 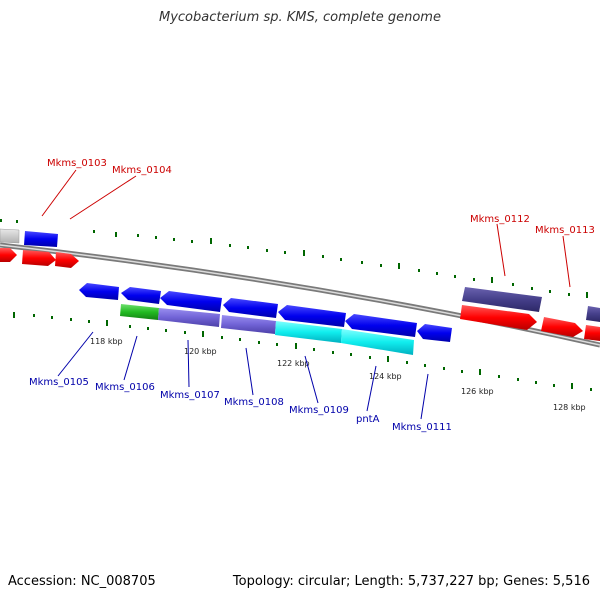 What do you see at coordinates (477, 391) in the screenshot?
I see `scale-label-126: 126 kbp` at bounding box center [477, 391].